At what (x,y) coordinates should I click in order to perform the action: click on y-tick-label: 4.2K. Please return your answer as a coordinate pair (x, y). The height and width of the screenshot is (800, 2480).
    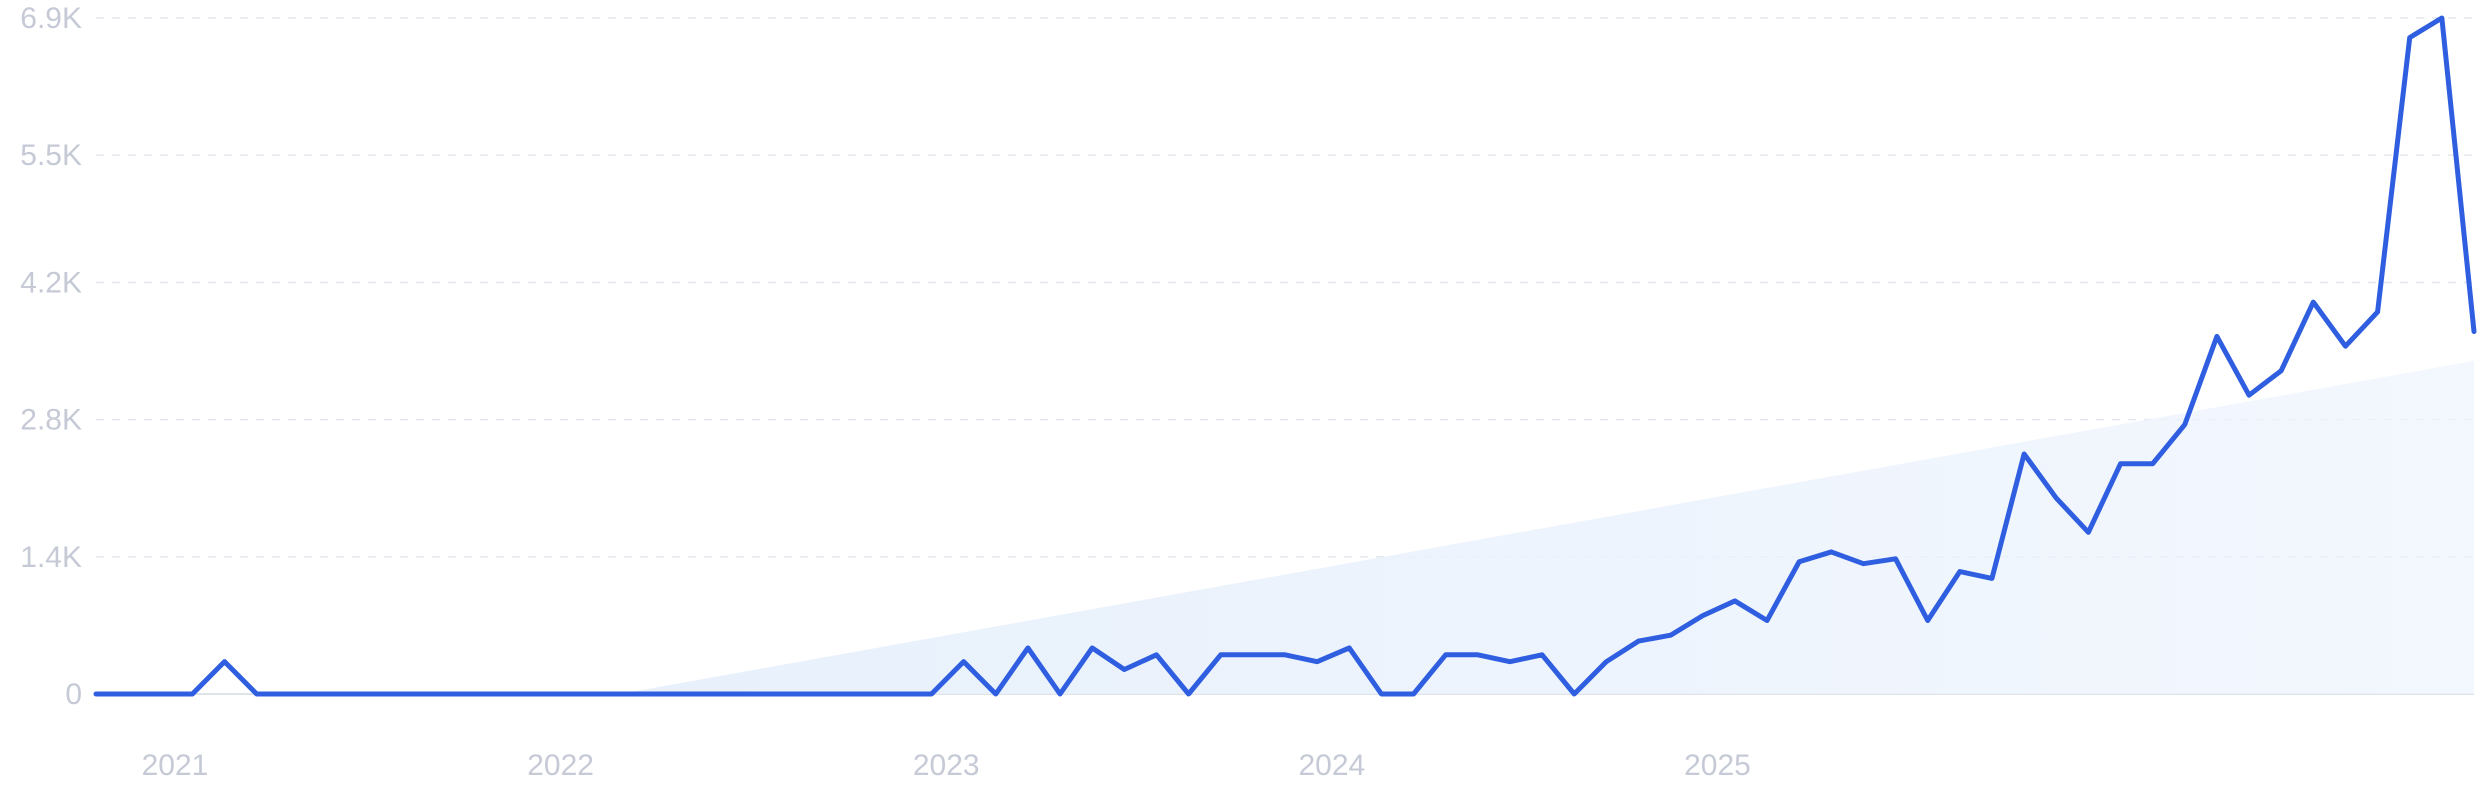
    Looking at the image, I should click on (51, 283).